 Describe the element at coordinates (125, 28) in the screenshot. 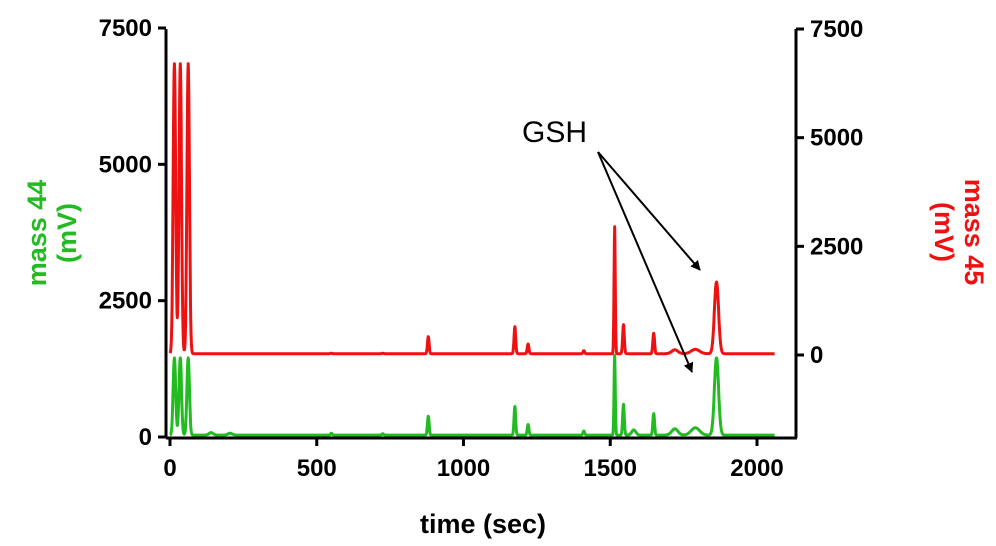

I see `left-y-tick-label: 7500` at that location.